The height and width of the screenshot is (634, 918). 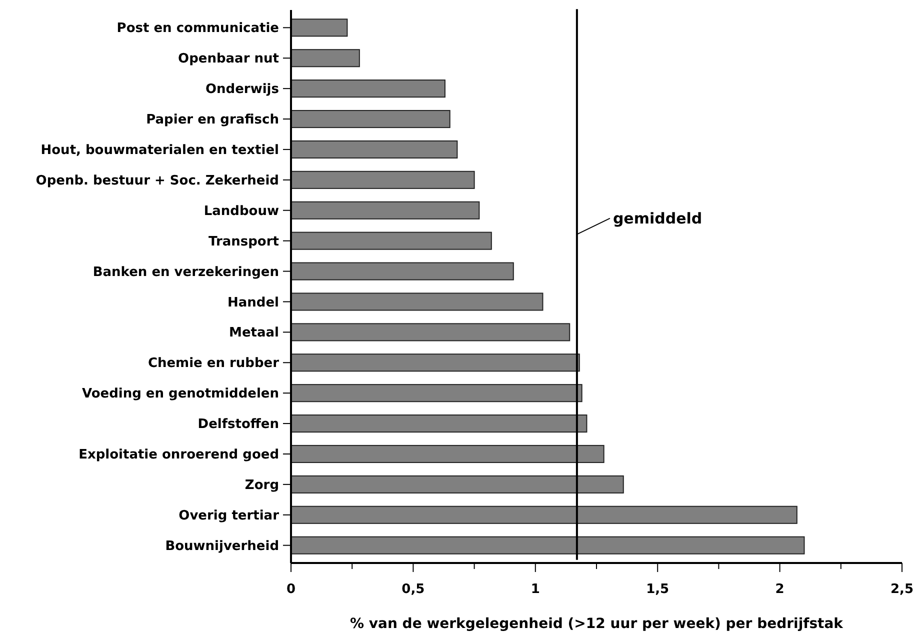 I want to click on ref-line-label: gemiddeld, so click(x=657, y=218).